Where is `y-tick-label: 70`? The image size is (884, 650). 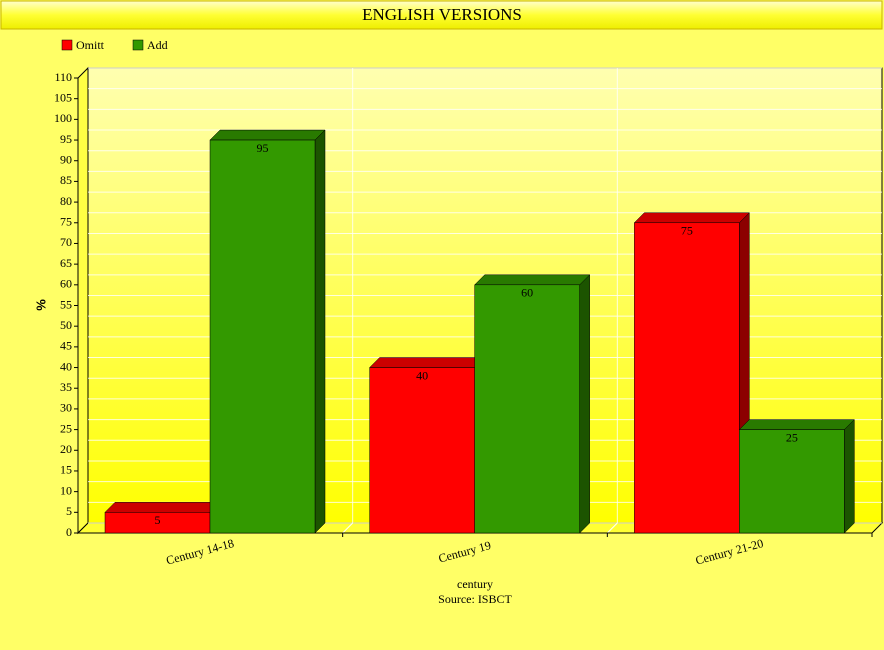 y-tick-label: 70 is located at coordinates (66, 242).